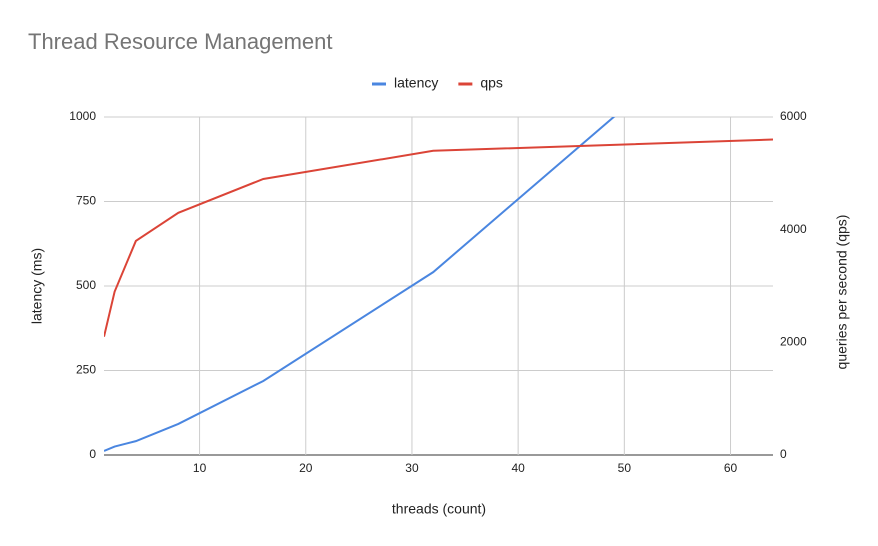 This screenshot has width=878, height=546. What do you see at coordinates (200, 468) in the screenshot?
I see `x-tick-label: 10` at bounding box center [200, 468].